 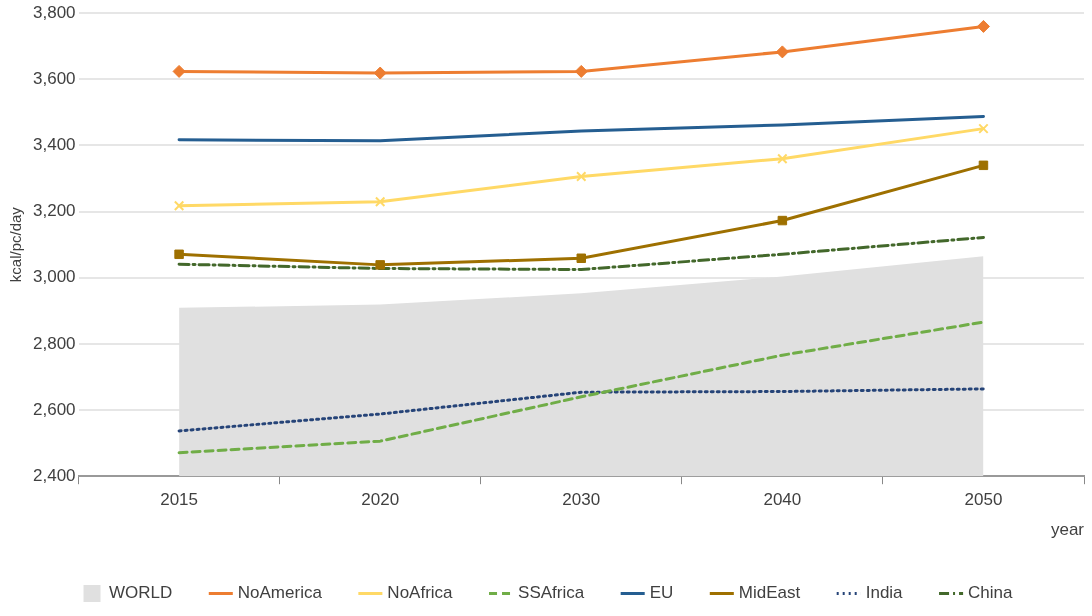 What do you see at coordinates (54, 211) in the screenshot?
I see `y-tick-label: 3,200` at bounding box center [54, 211].